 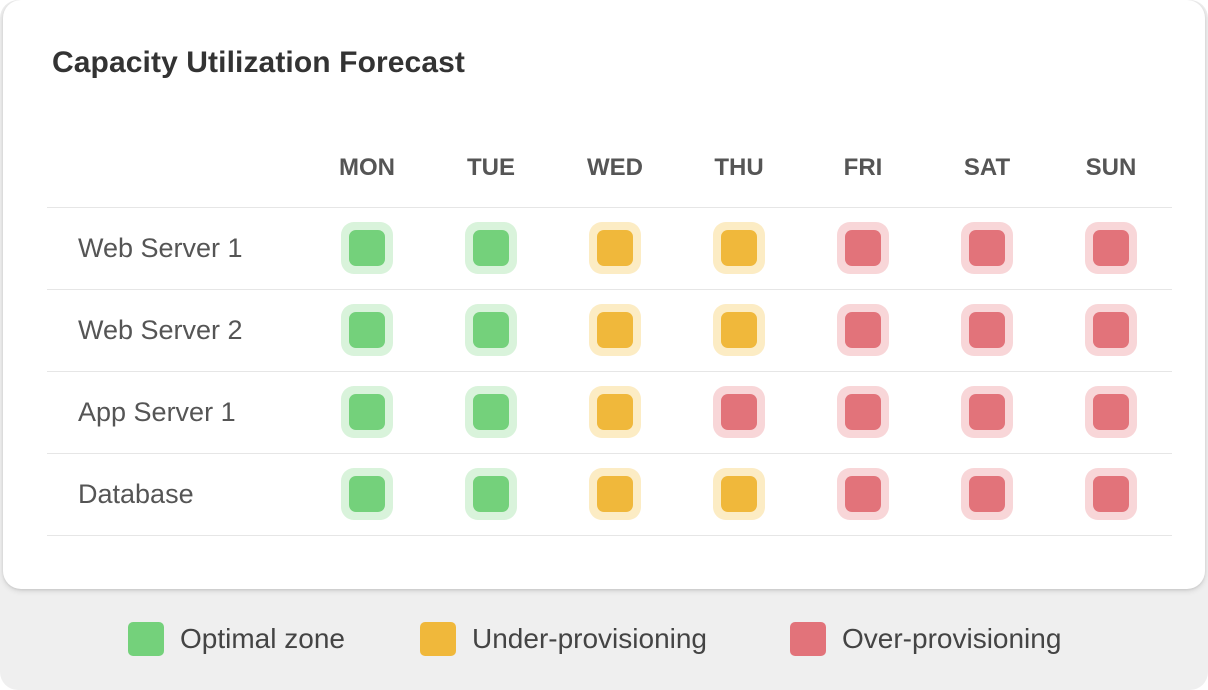 What do you see at coordinates (491, 167) in the screenshot?
I see `column-label-tue: TUE` at bounding box center [491, 167].